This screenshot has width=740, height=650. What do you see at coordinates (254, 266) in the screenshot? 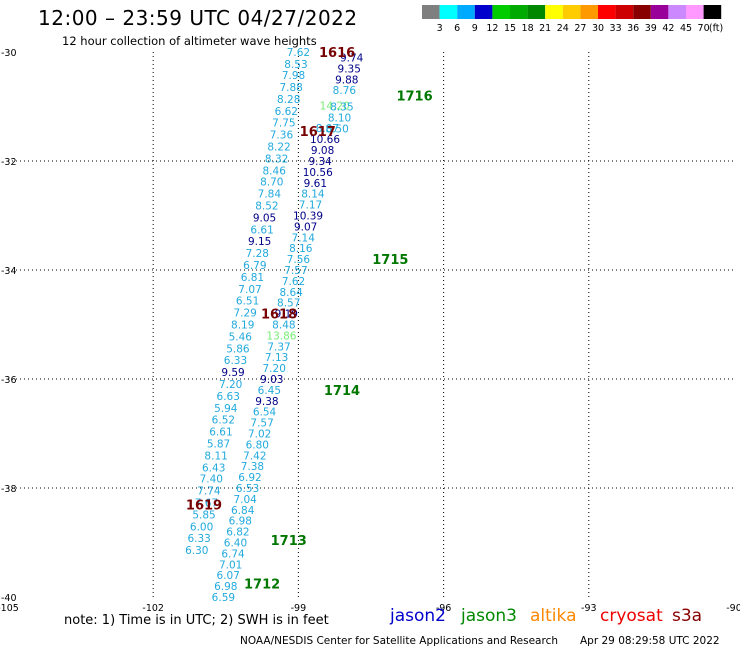
I see `wave-height-reading: 6.79` at bounding box center [254, 266].